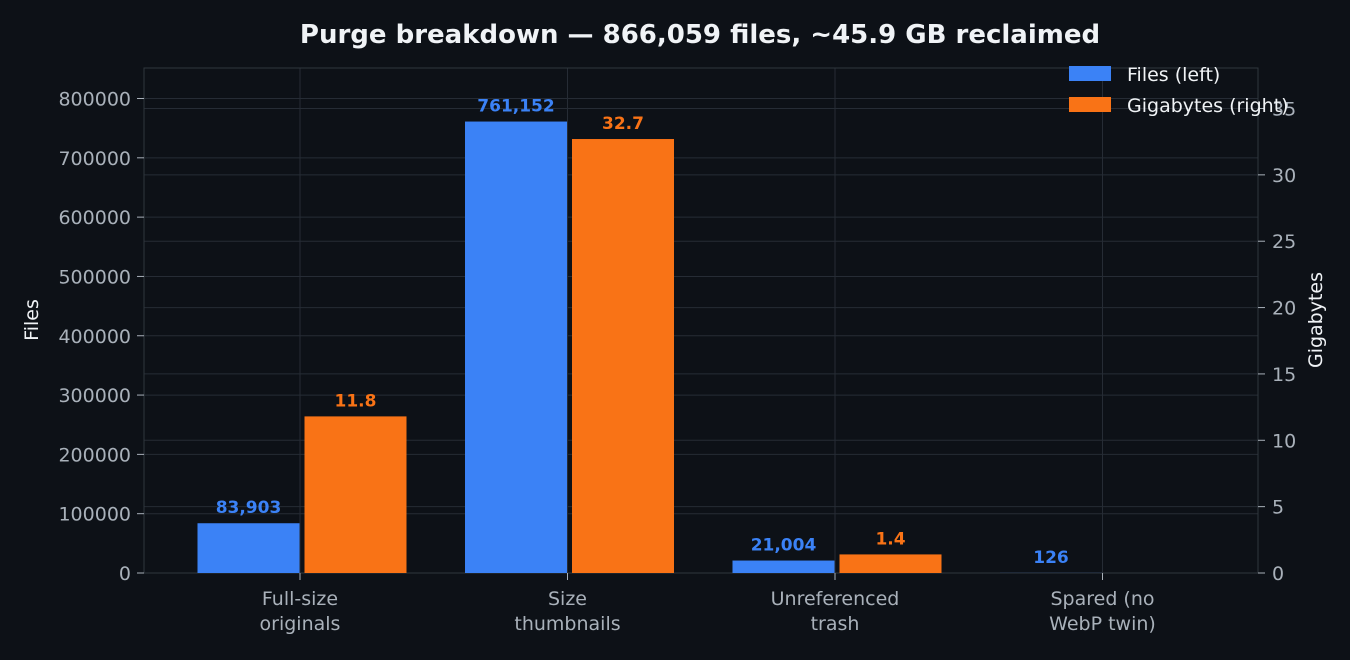 The height and width of the screenshot is (660, 1350). What do you see at coordinates (784, 546) in the screenshot?
I see `data-label: 21,004` at bounding box center [784, 546].